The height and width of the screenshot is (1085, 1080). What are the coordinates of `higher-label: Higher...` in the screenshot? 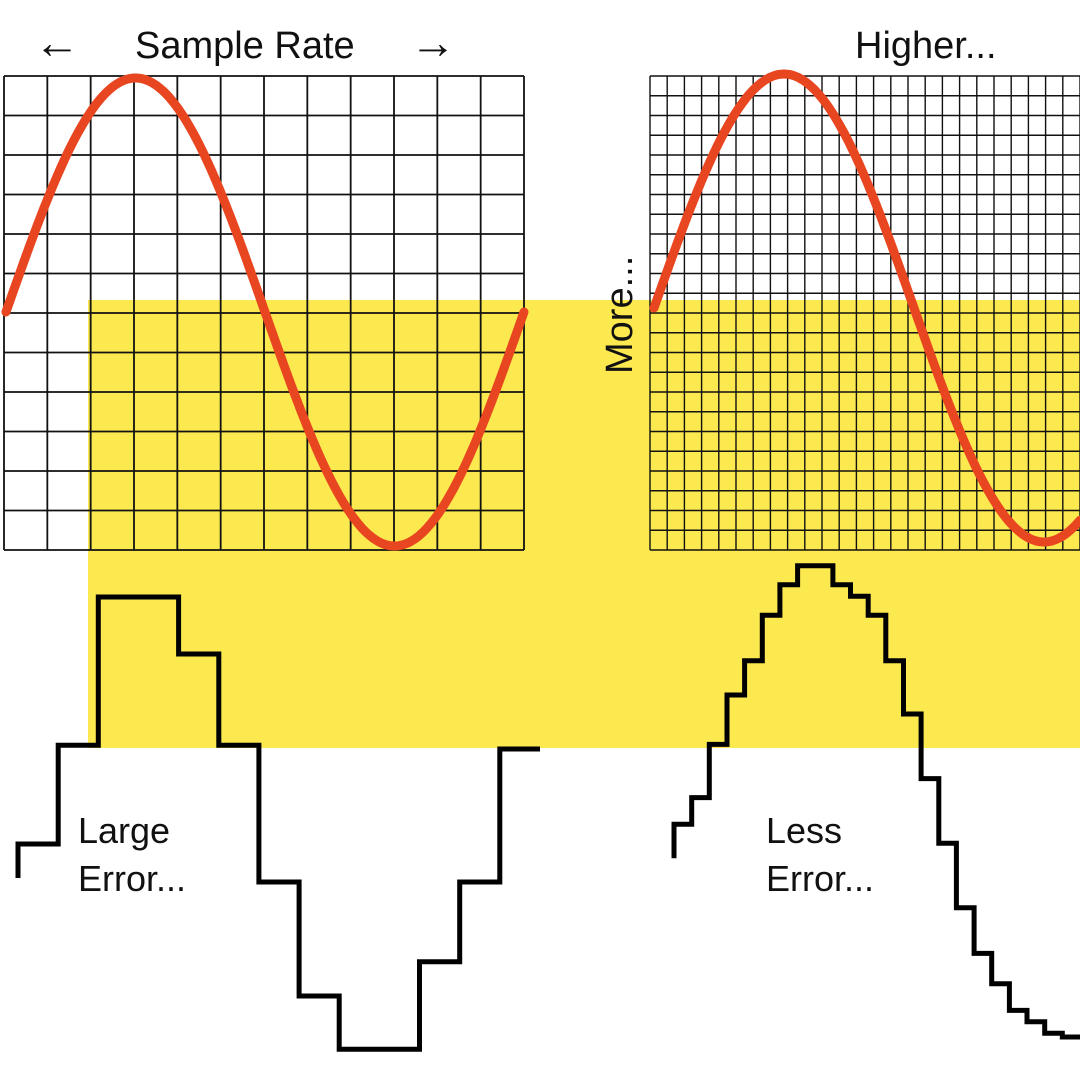 It's located at (926, 46).